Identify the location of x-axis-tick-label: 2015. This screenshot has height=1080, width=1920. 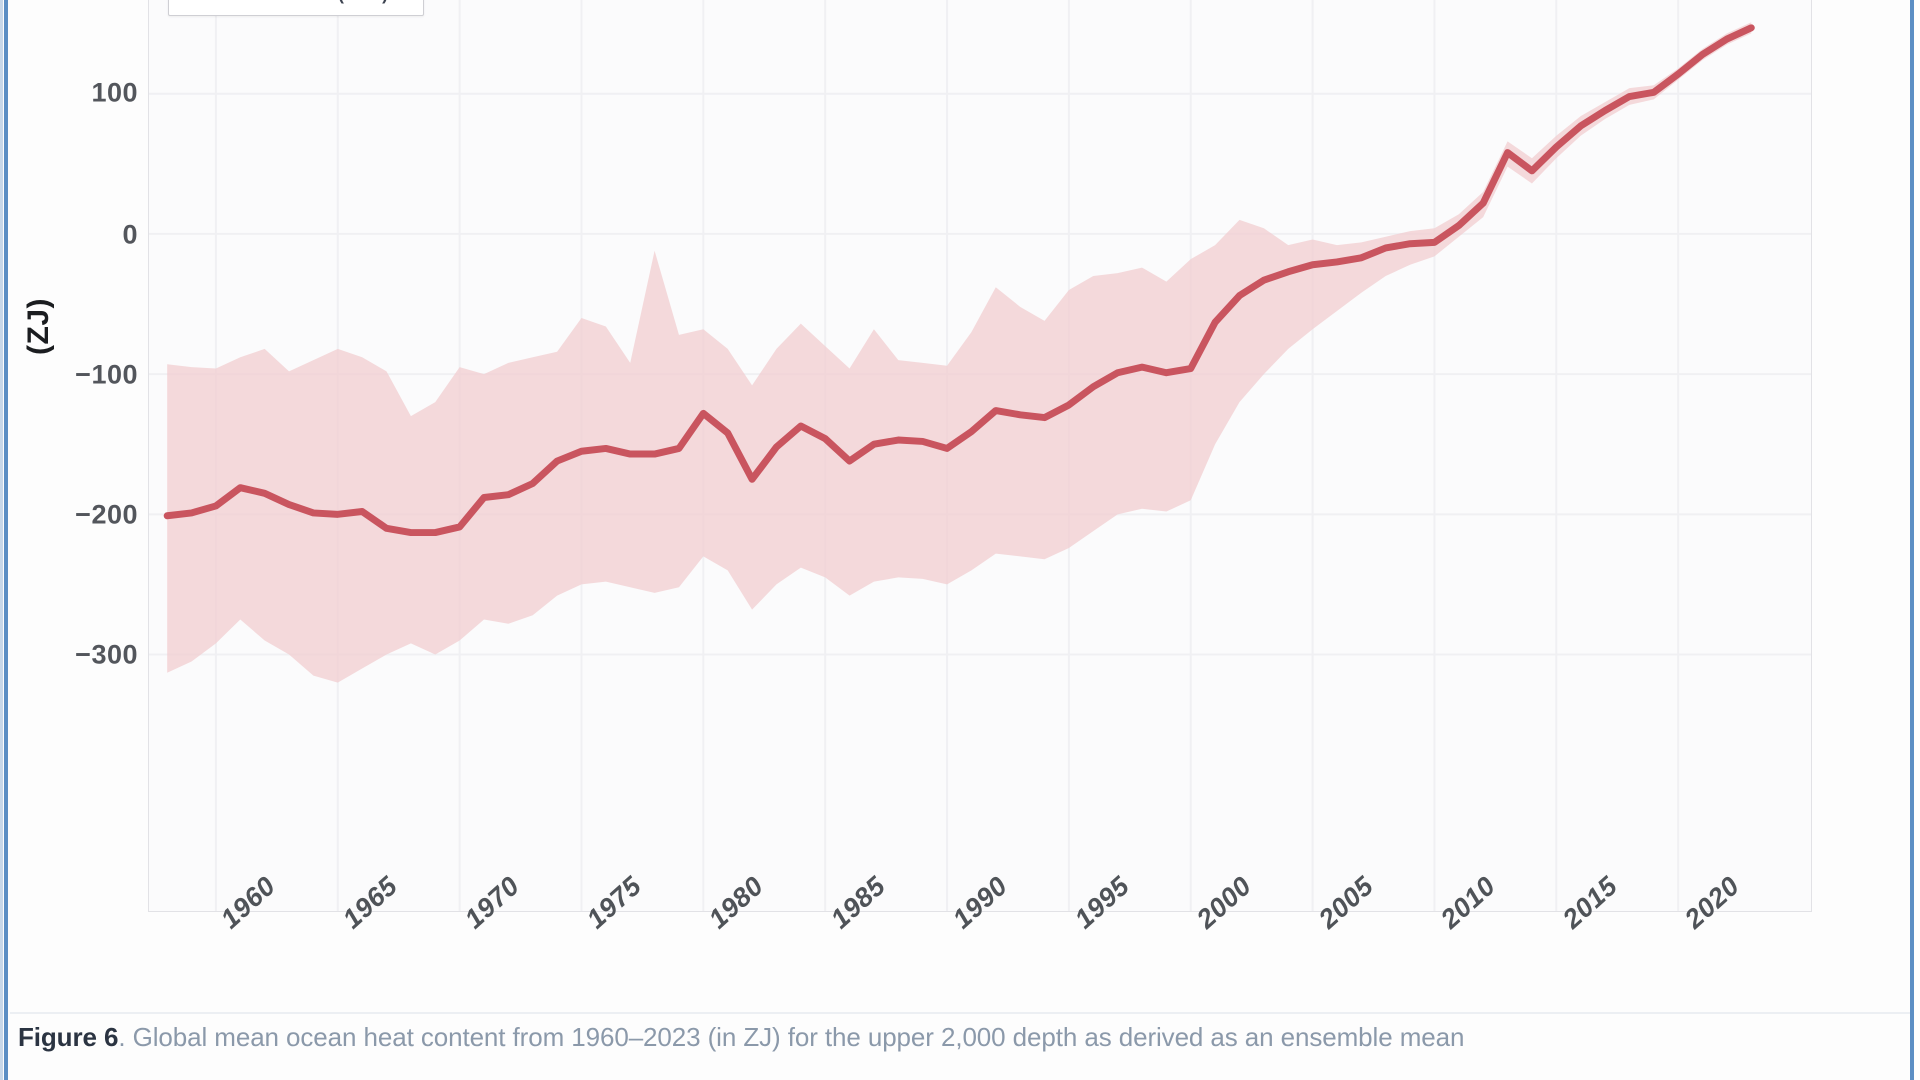
(1590, 902).